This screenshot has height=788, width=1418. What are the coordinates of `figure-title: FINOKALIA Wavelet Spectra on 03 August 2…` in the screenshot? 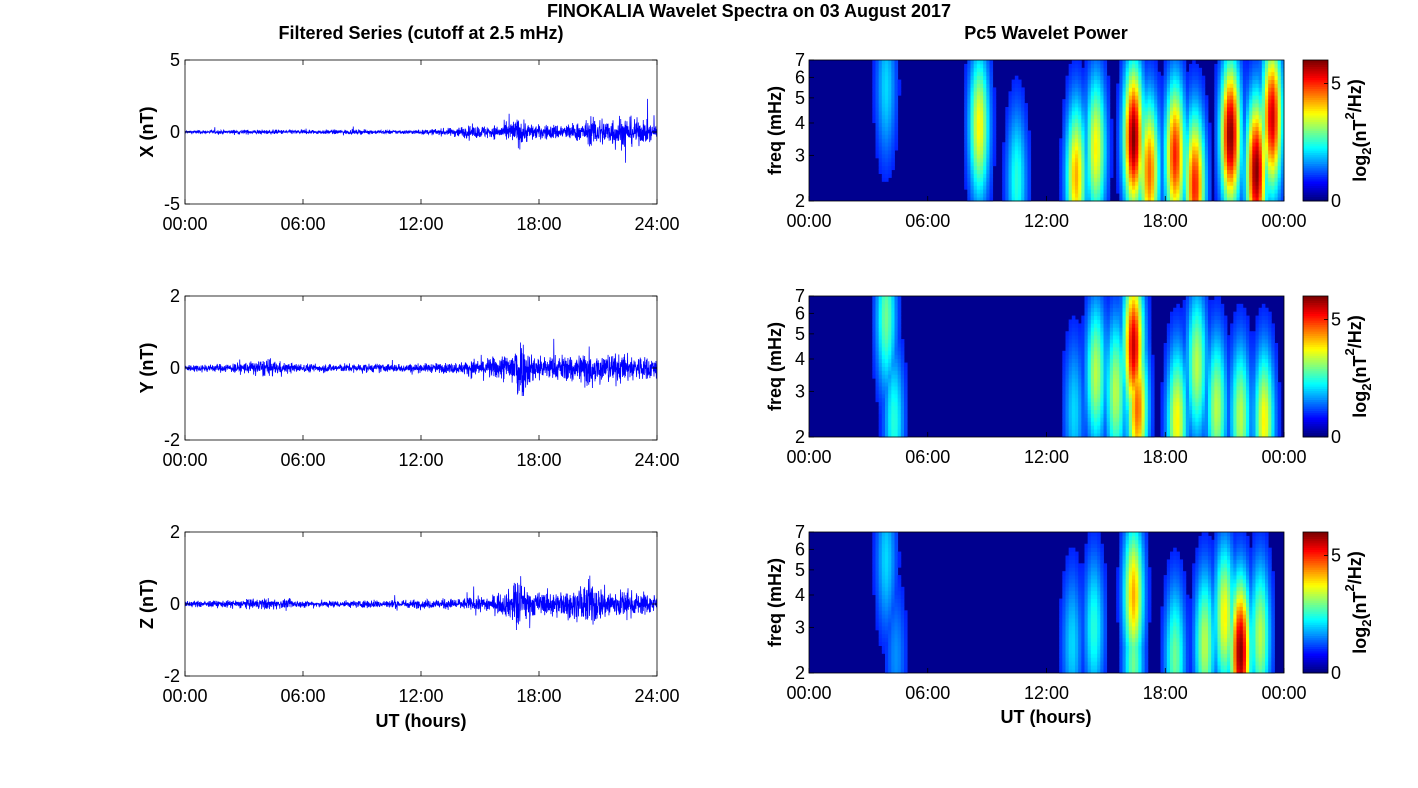 It's located at (749, 11).